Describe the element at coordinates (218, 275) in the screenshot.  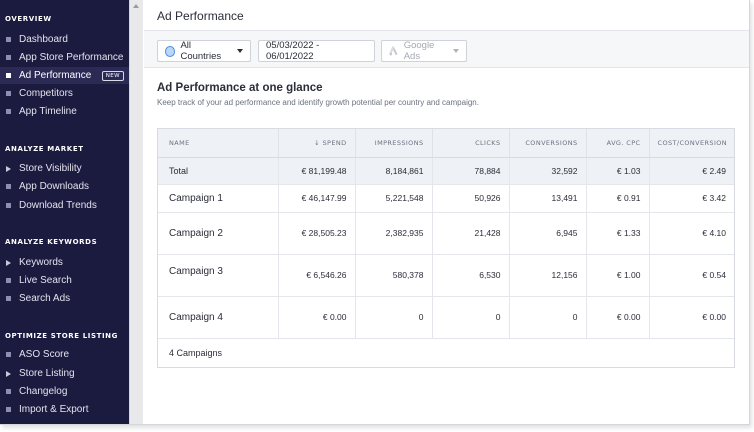
I see `table-cell: Campaign 3` at that location.